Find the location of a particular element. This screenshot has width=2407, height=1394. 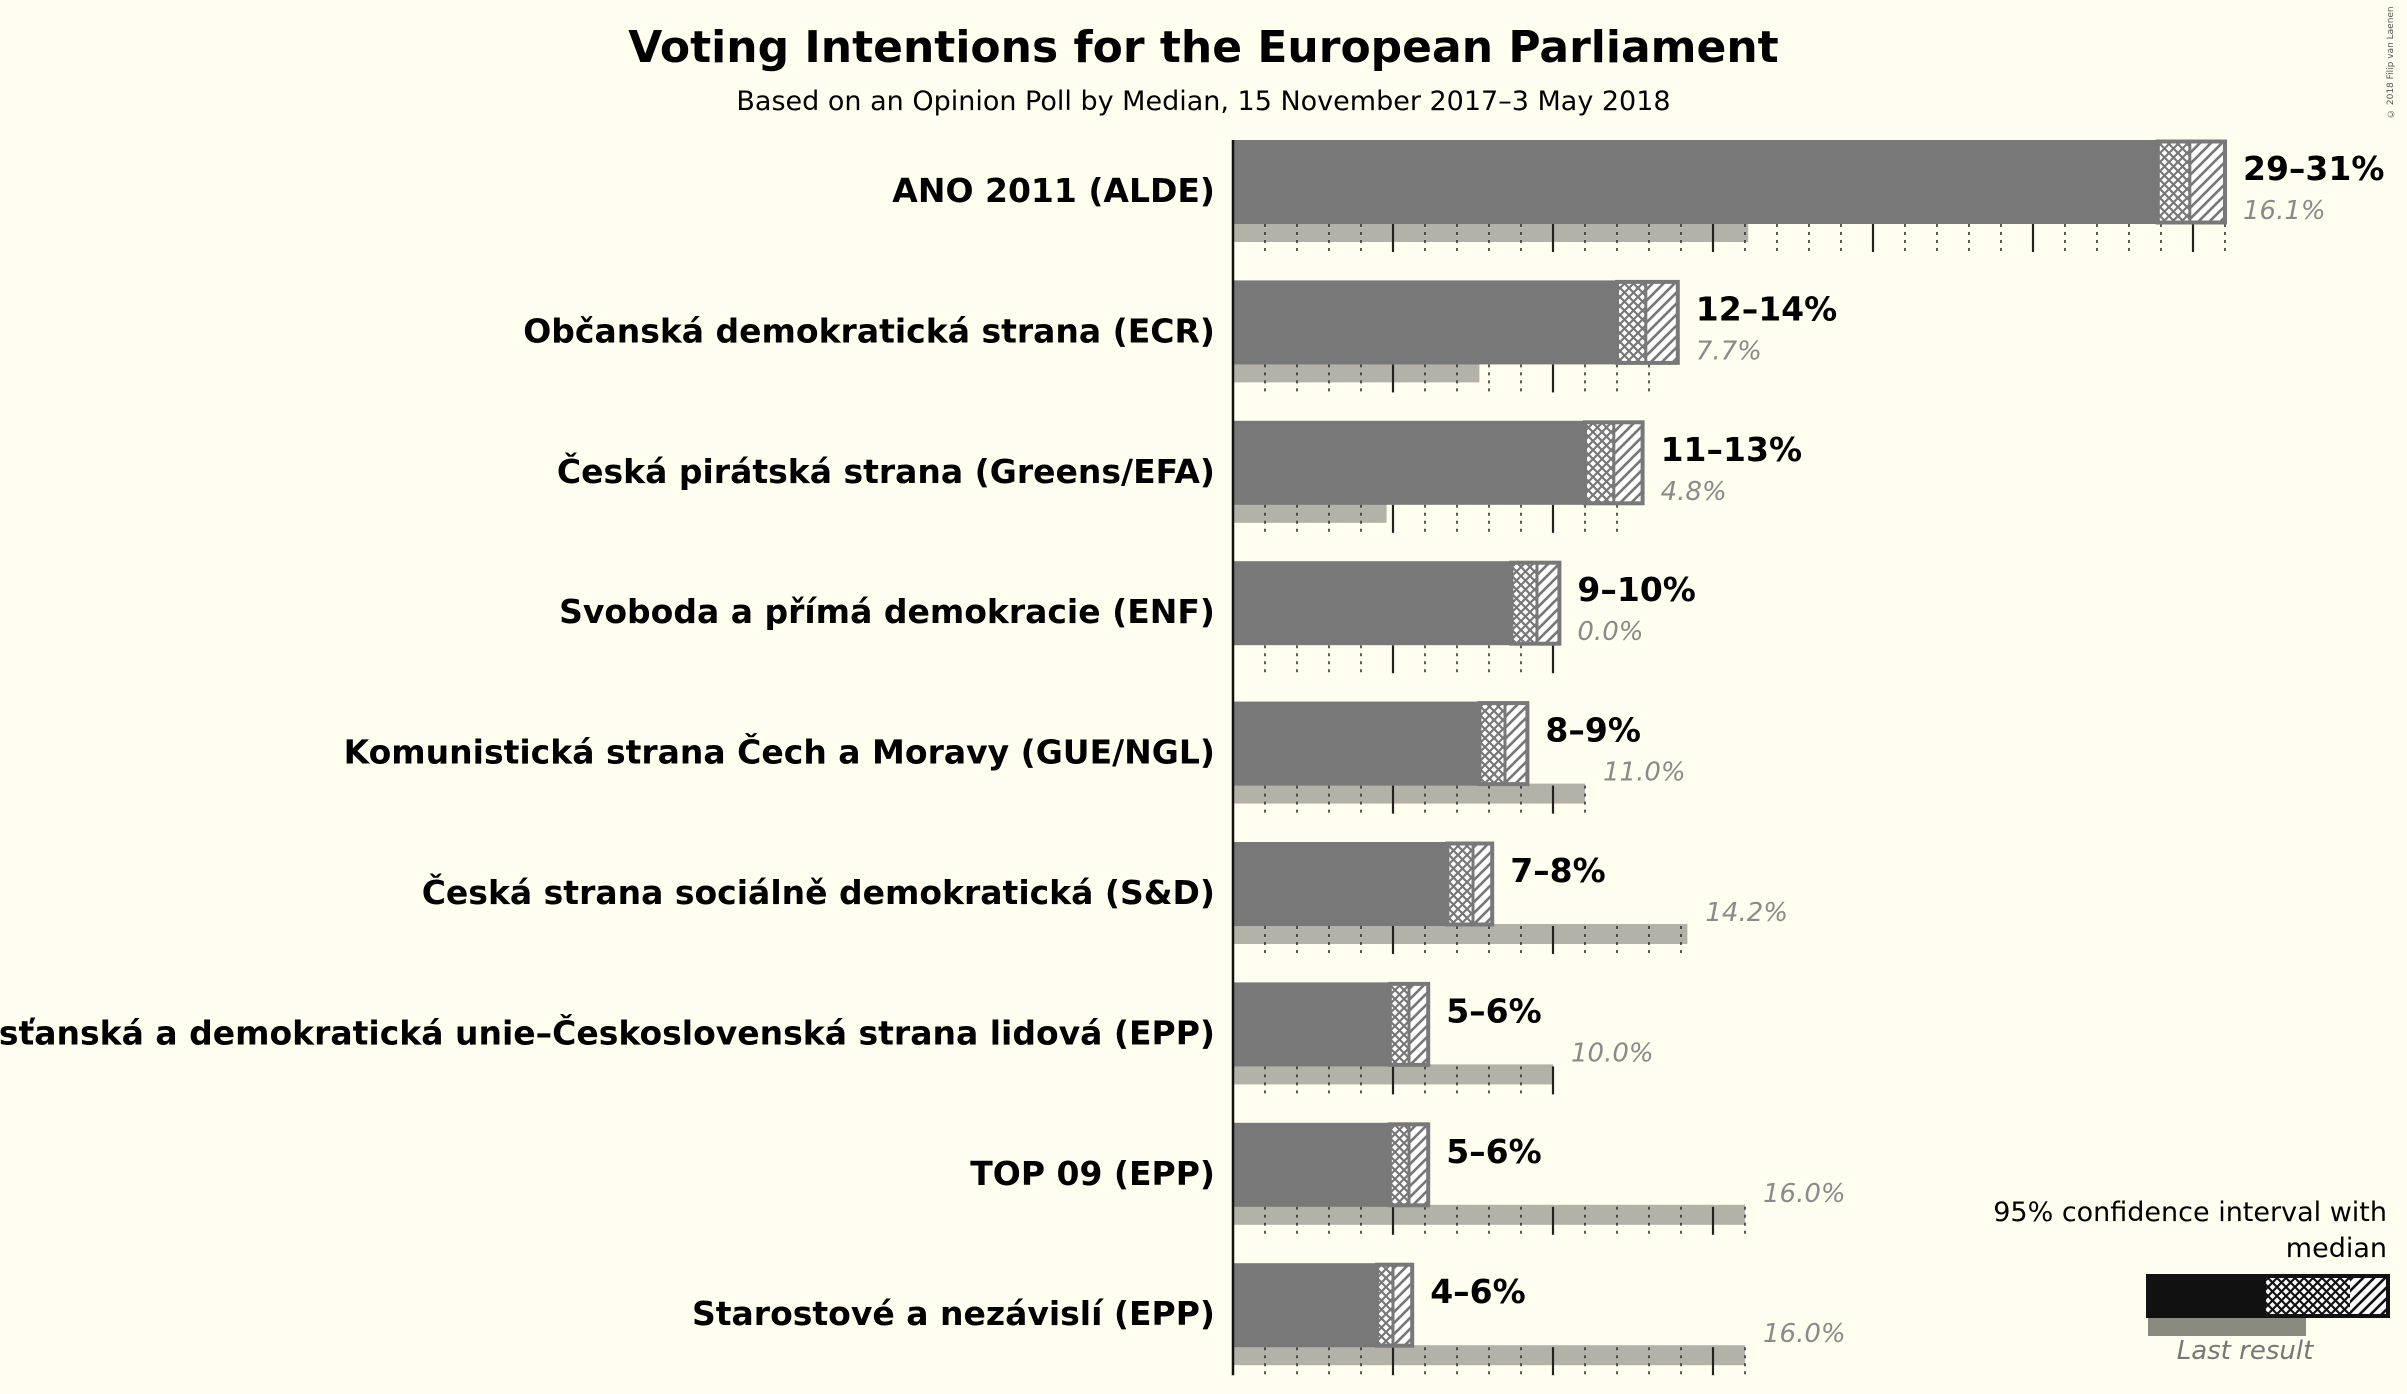

party-row: Starostové a nezávislí (EPP) 4–6% 16.0% is located at coordinates (1269, 1319).